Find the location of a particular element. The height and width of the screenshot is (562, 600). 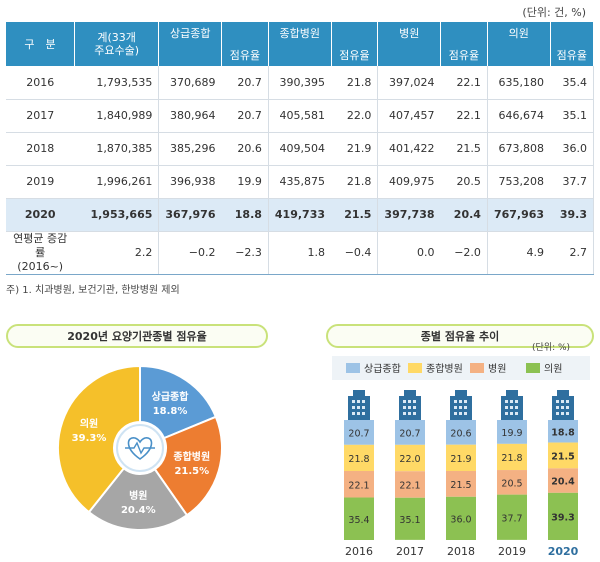

cell-avg-b_n: 0.0 is located at coordinates (409, 253).